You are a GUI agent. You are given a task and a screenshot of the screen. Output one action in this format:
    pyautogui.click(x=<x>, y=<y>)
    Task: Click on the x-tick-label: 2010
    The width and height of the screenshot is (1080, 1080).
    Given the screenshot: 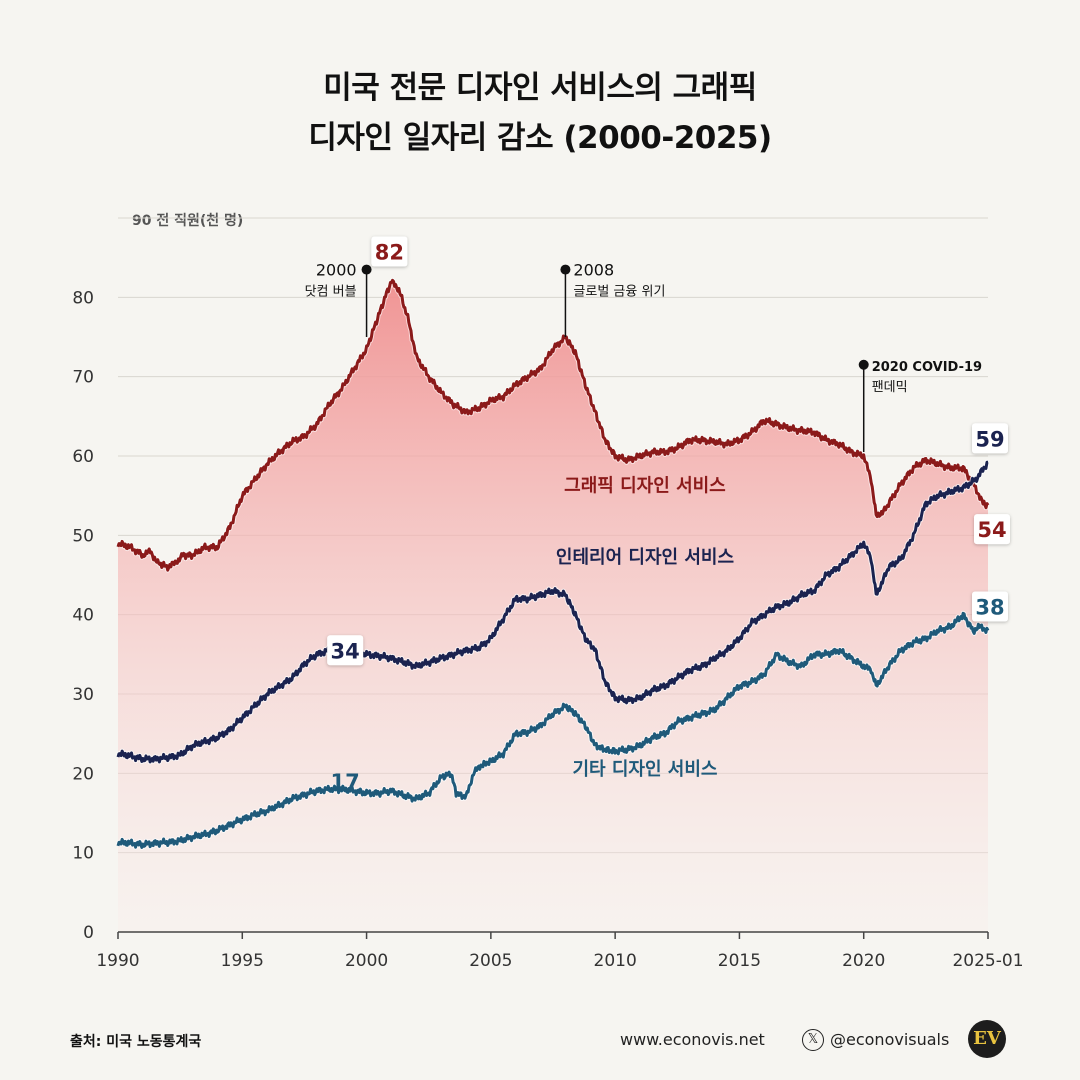 What is the action you would take?
    pyautogui.click(x=615, y=961)
    